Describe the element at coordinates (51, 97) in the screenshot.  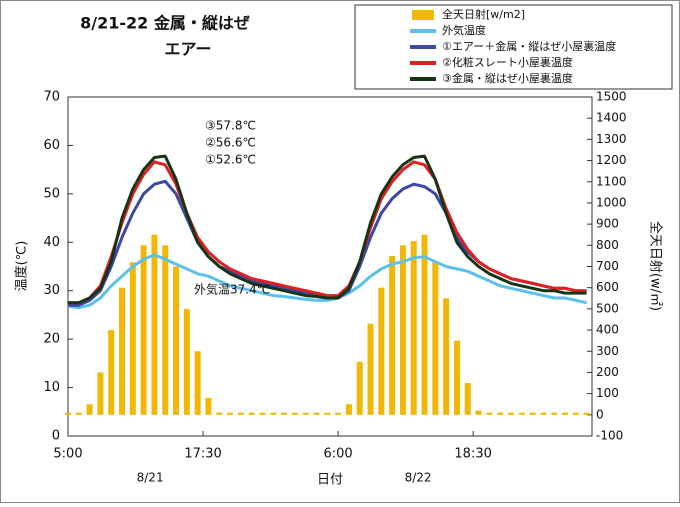
I see `y-tick-label: 70` at that location.